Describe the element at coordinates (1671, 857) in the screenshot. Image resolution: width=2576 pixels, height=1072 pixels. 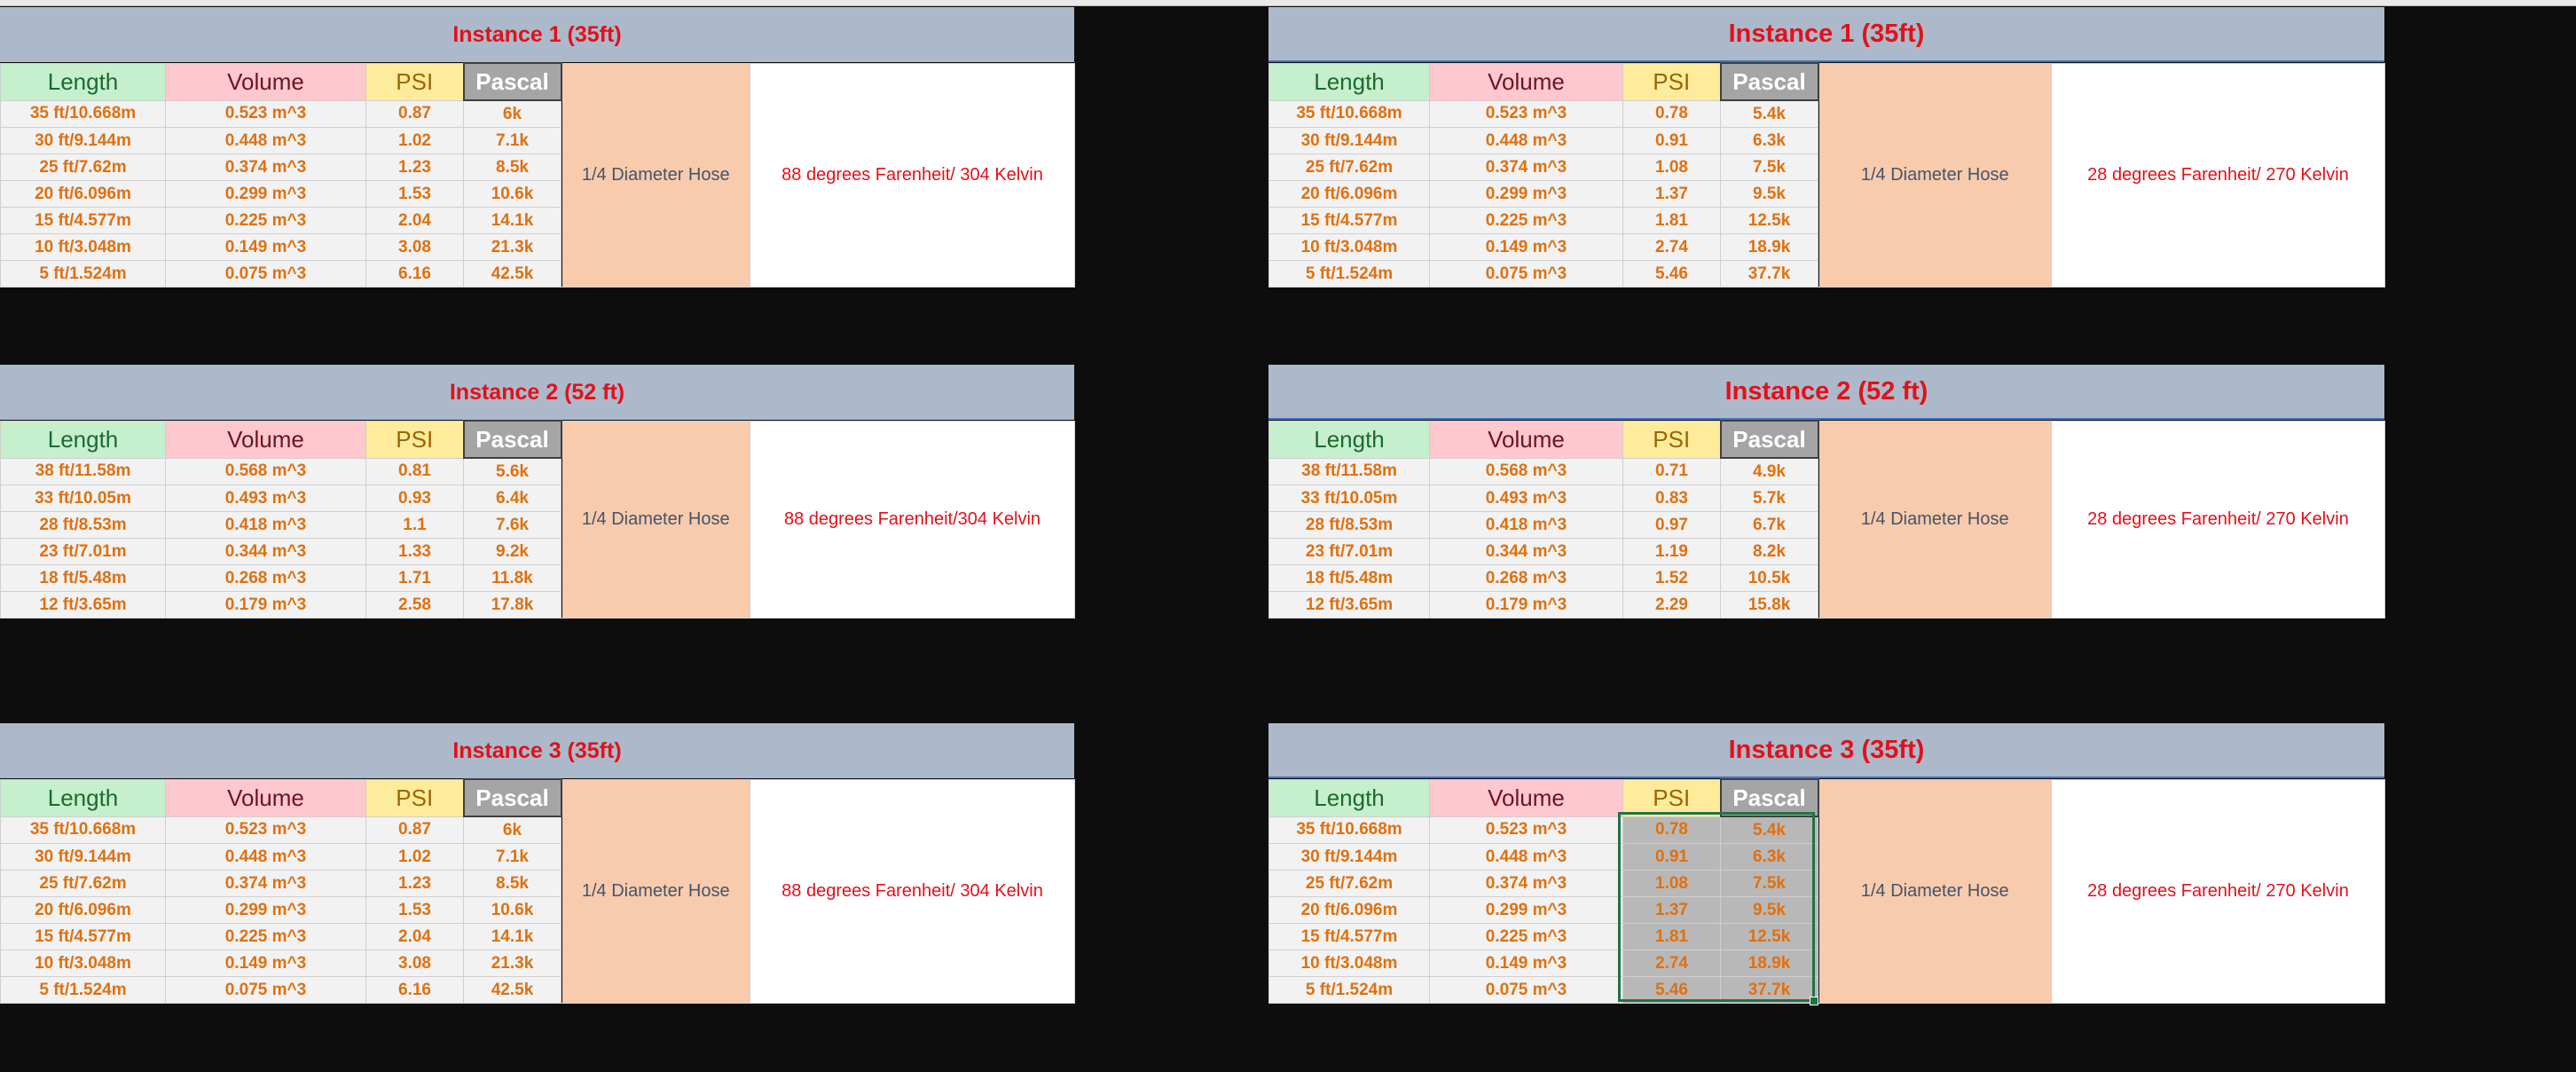
I see `psi-cell: 0.91` at that location.